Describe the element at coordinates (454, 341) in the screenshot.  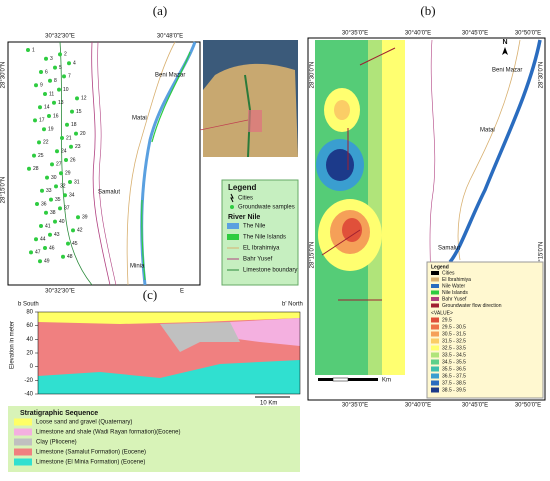
I see `legend-item: 31.5 - 32.5` at that location.